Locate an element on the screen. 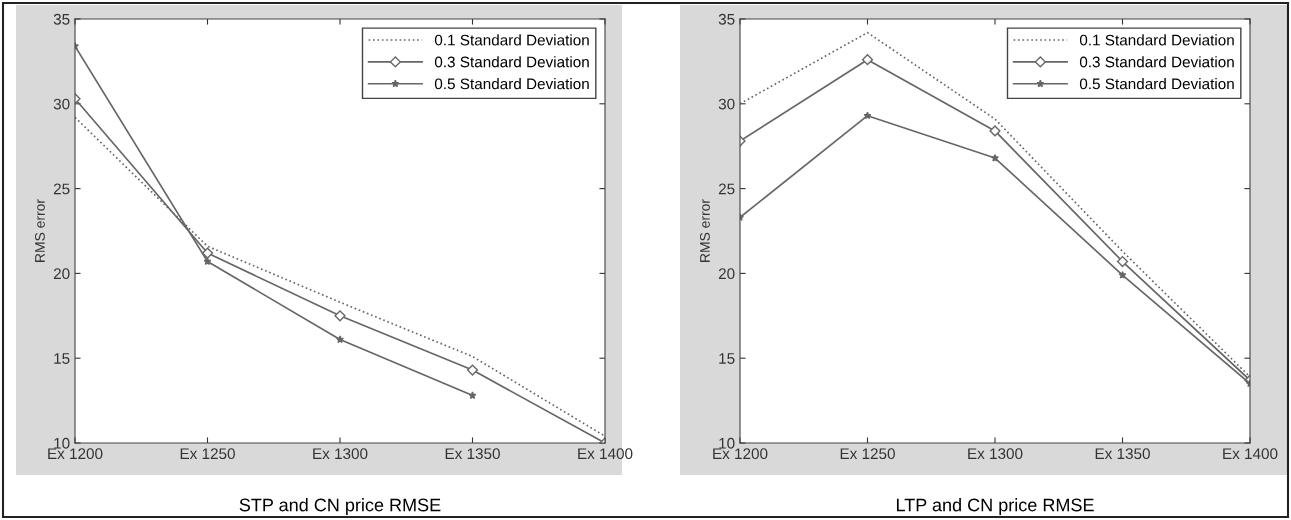 The width and height of the screenshot is (1291, 520). text: LTP and CN price RMSE is located at coordinates (995, 506).